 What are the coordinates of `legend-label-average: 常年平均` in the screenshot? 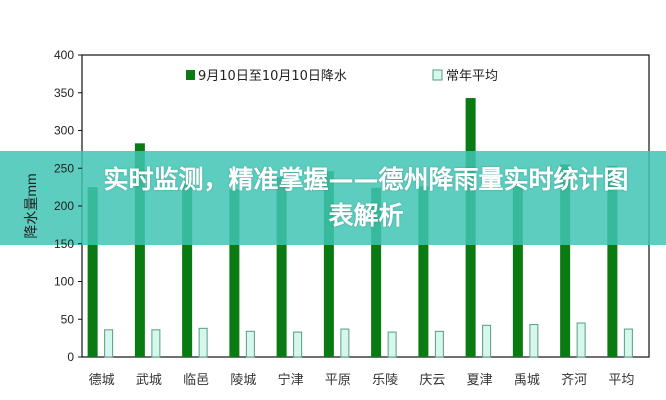 It's located at (472, 76).